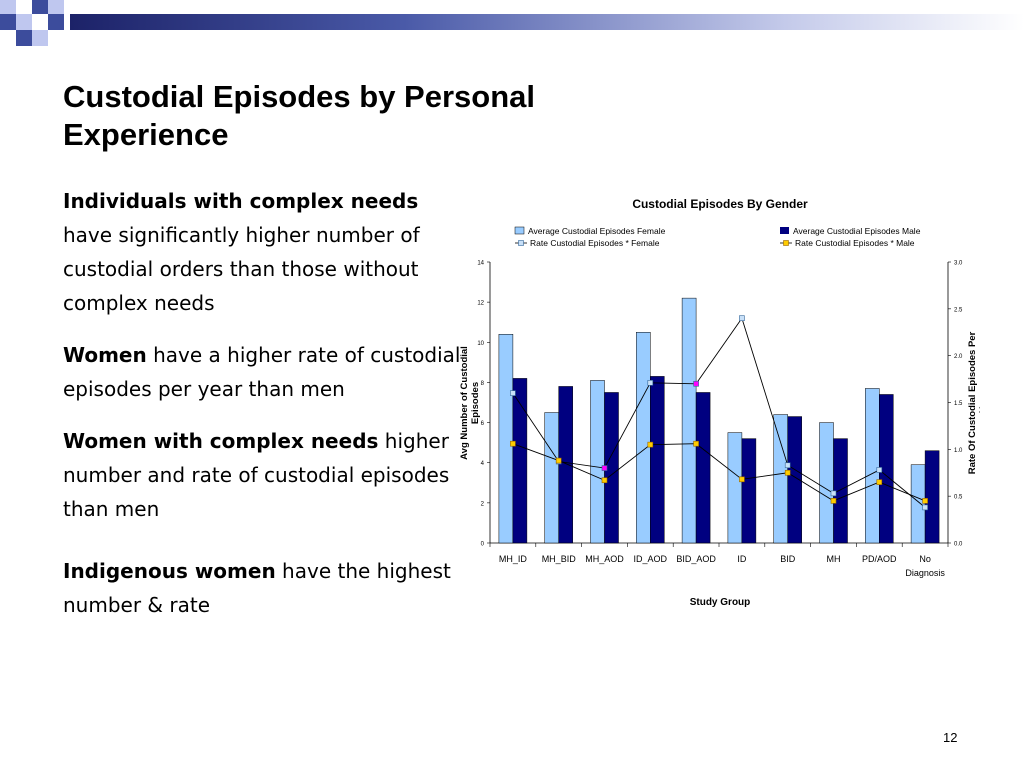 This screenshot has height=768, width=1024. Describe the element at coordinates (241, 201) in the screenshot. I see `bullet-emphasis: Individuals with complex needs` at that location.